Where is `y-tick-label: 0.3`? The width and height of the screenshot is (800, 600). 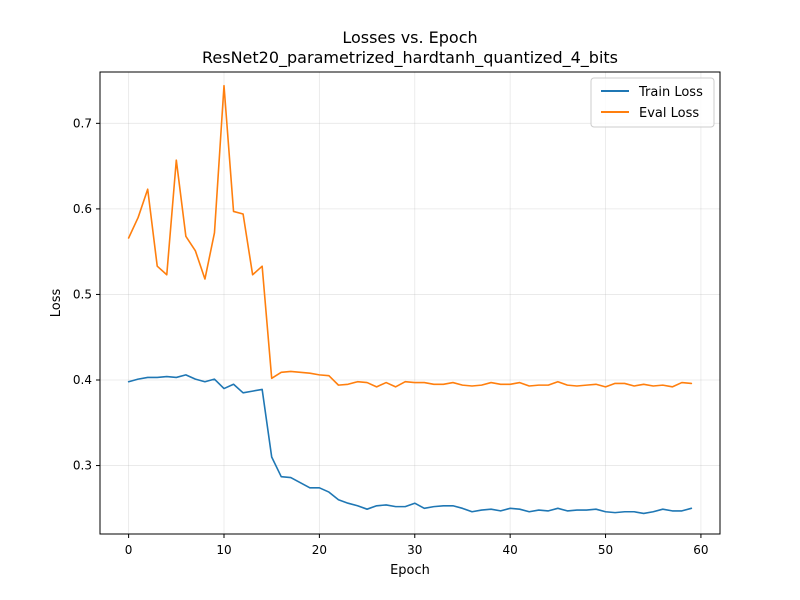 y-tick-label: 0.3 is located at coordinates (82, 466).